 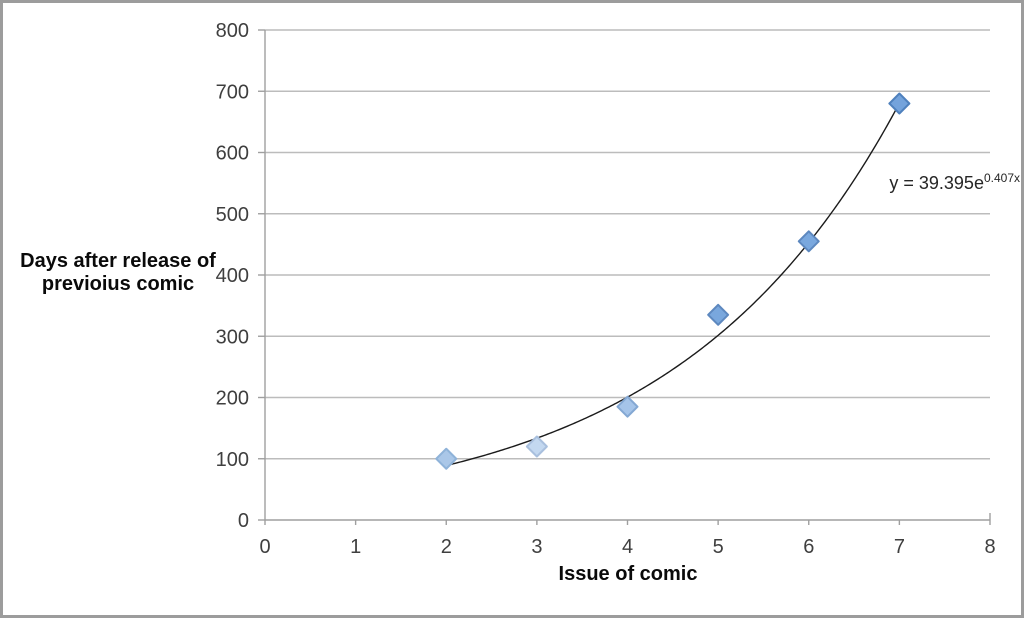 I want to click on x-tick-label-7: 7, so click(x=899, y=547).